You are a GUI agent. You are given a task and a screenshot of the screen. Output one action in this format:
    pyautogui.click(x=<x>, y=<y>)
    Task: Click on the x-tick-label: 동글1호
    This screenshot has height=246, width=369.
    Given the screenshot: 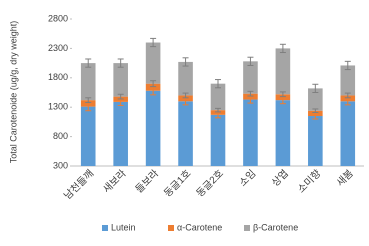 What is the action you would take?
    pyautogui.click(x=178, y=184)
    